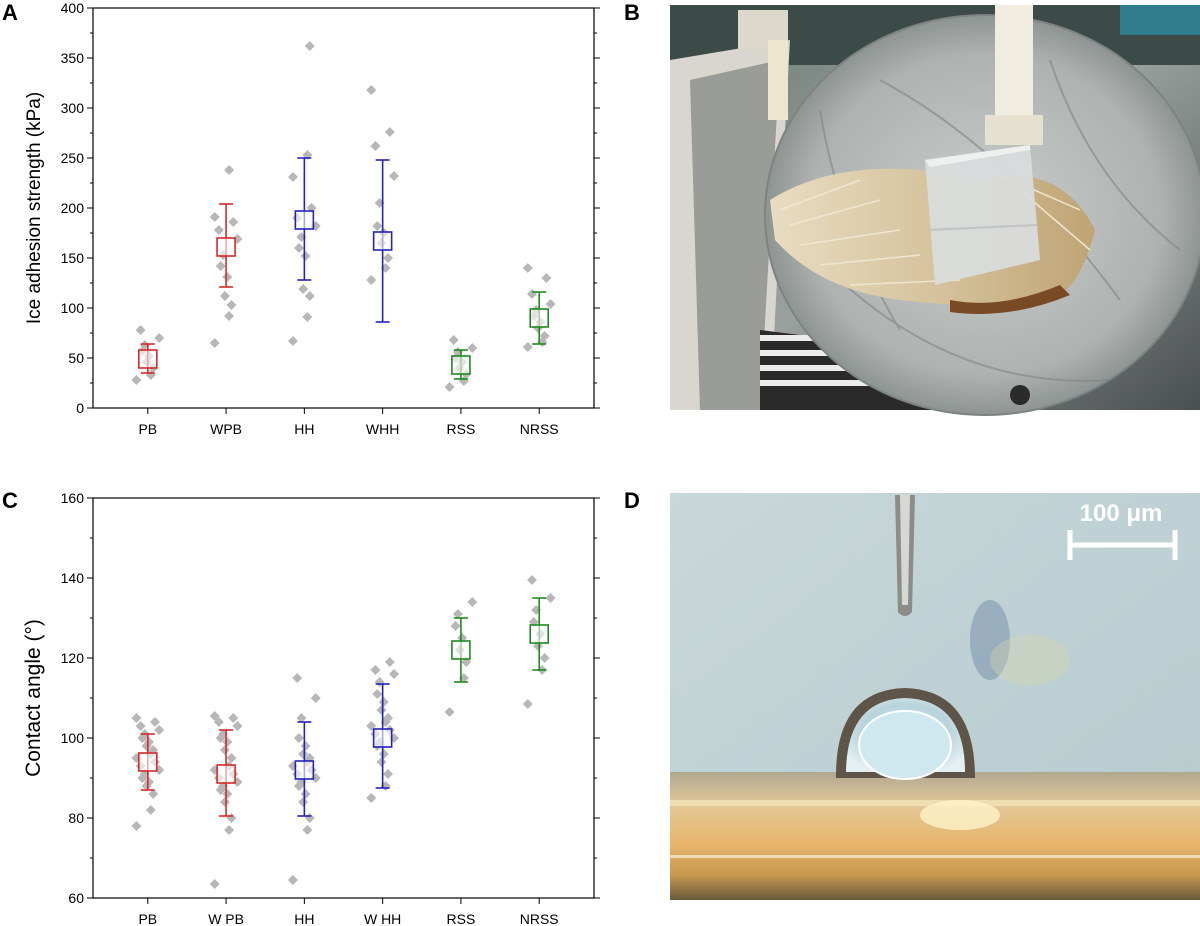 The image size is (1200, 926). What do you see at coordinates (73, 258) in the screenshot?
I see `y-tick-label: 150` at bounding box center [73, 258].